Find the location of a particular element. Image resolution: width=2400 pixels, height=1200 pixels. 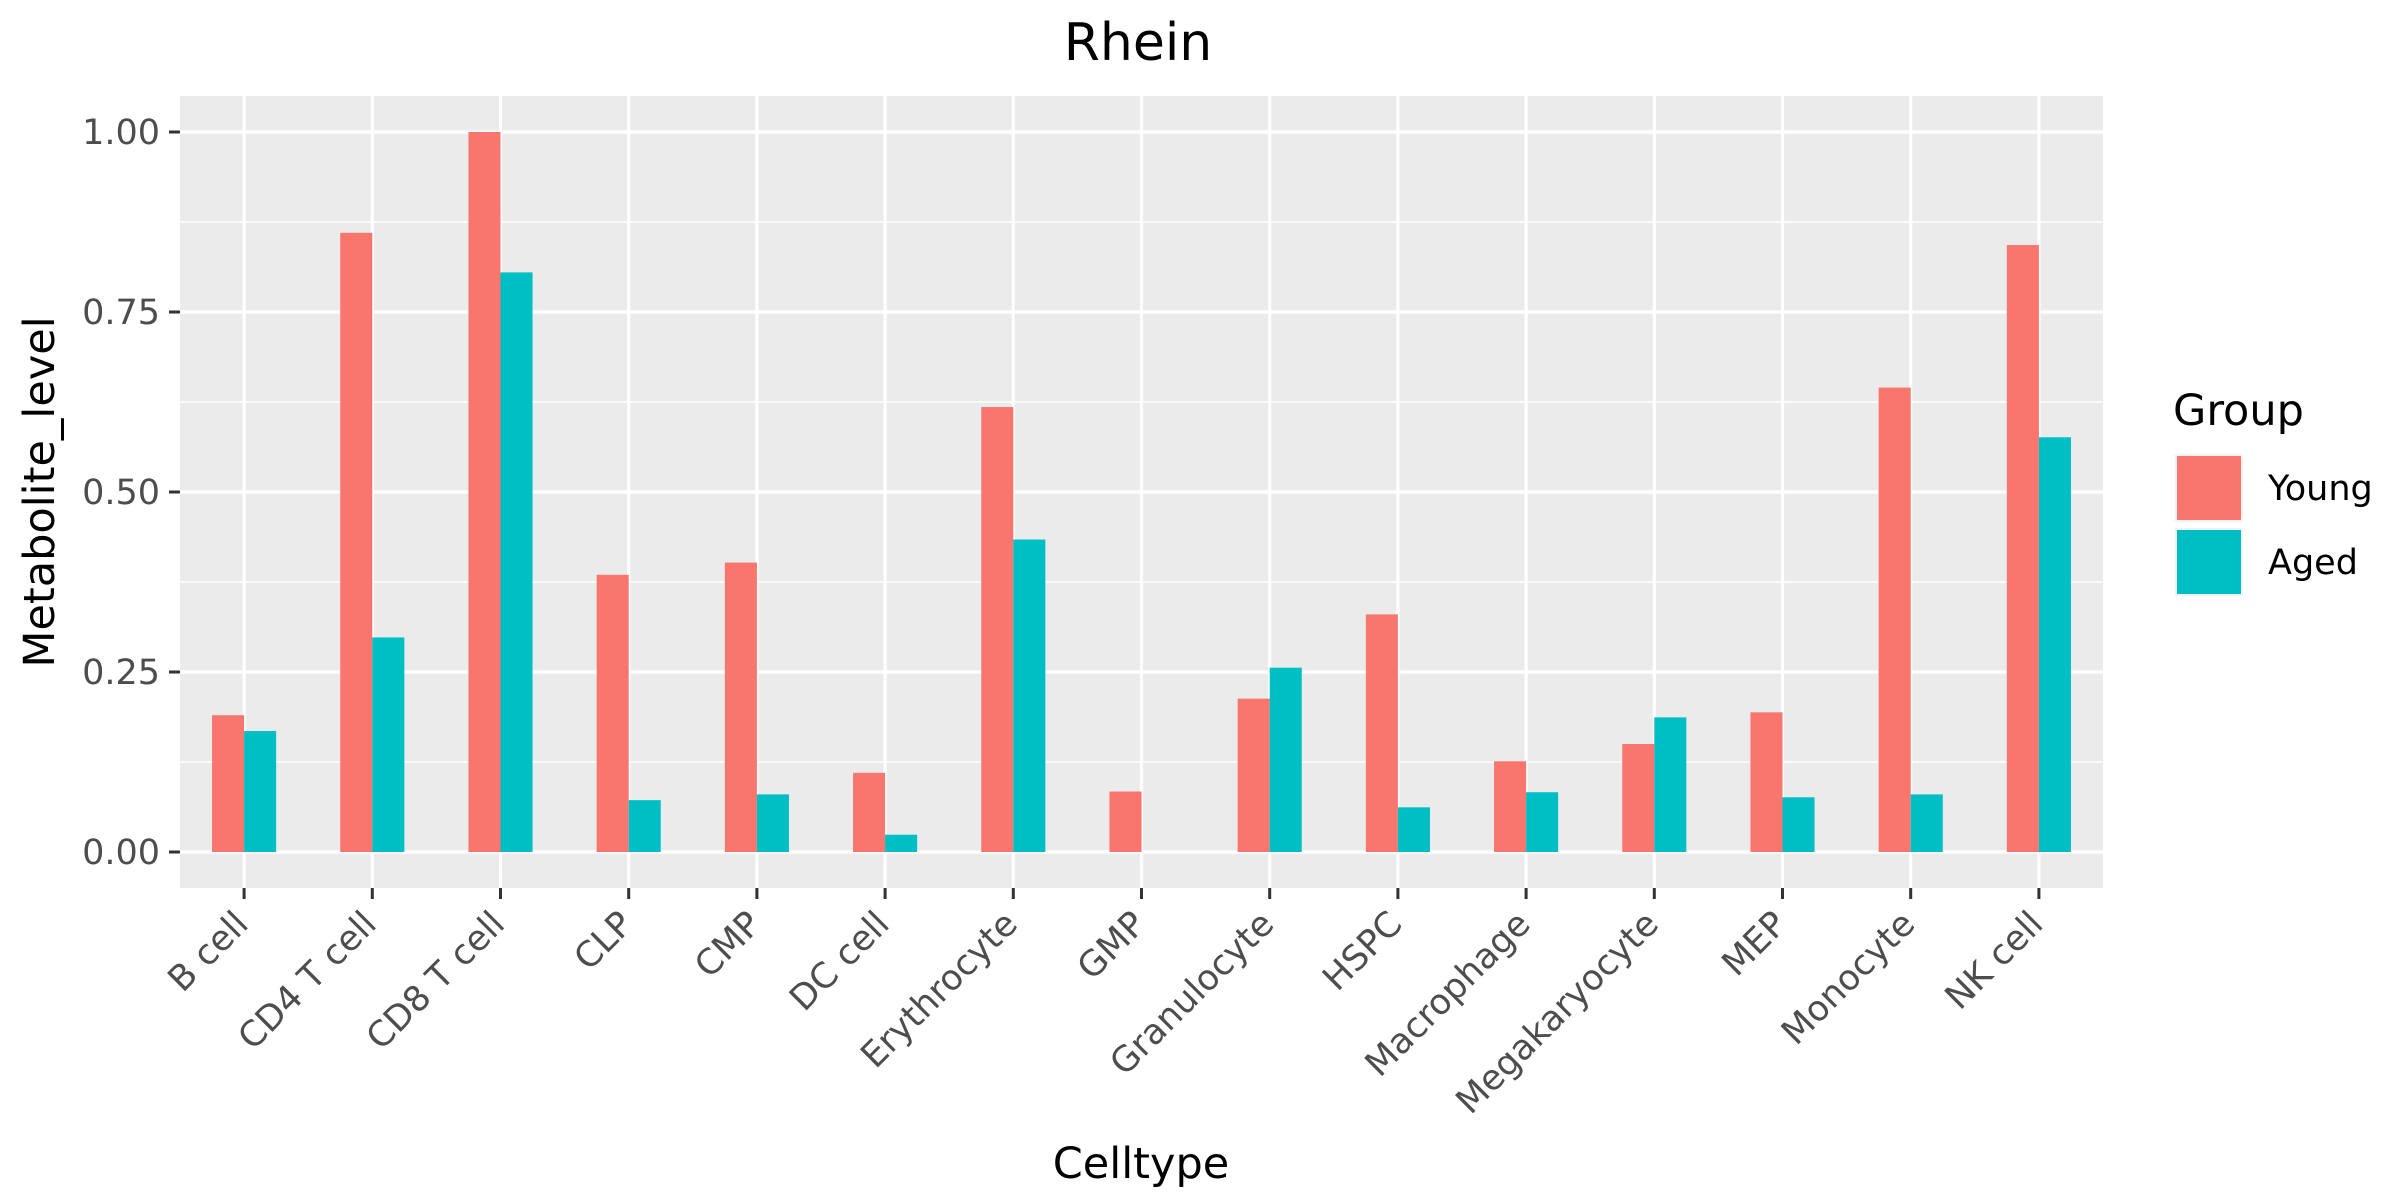

y-axis: 0.00 0.25 0.50 0.75 1.00 is located at coordinates (131, 493).